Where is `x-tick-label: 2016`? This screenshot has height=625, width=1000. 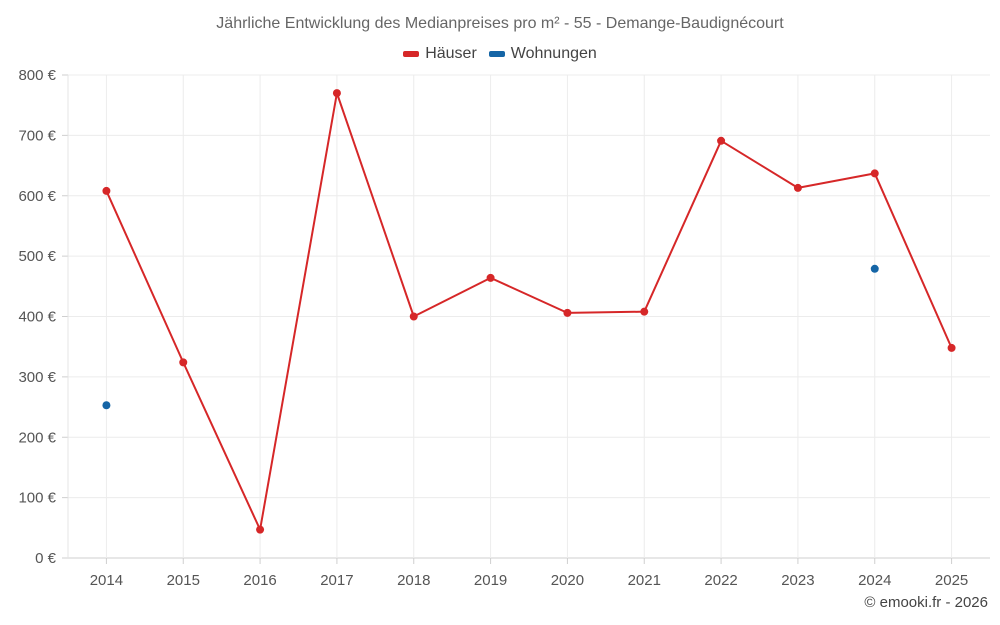
x-tick-label: 2016 is located at coordinates (259, 580).